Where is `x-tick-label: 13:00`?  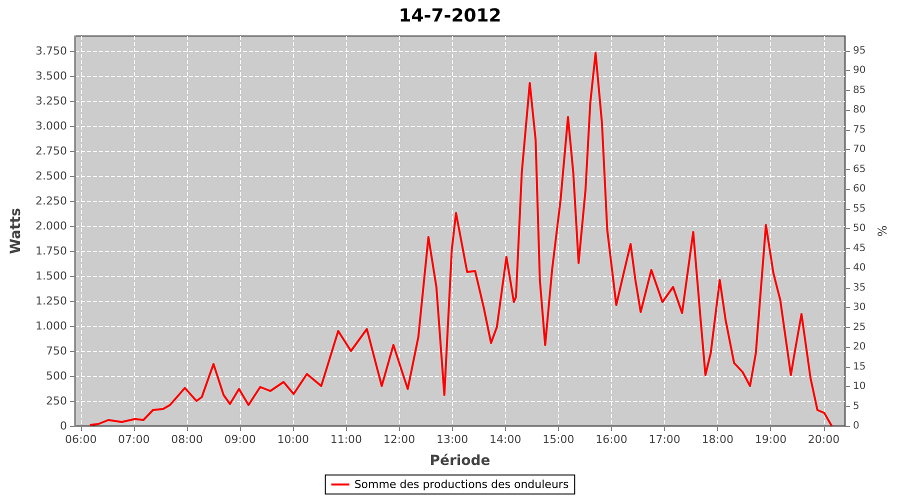 x-tick-label: 13:00 is located at coordinates (452, 439).